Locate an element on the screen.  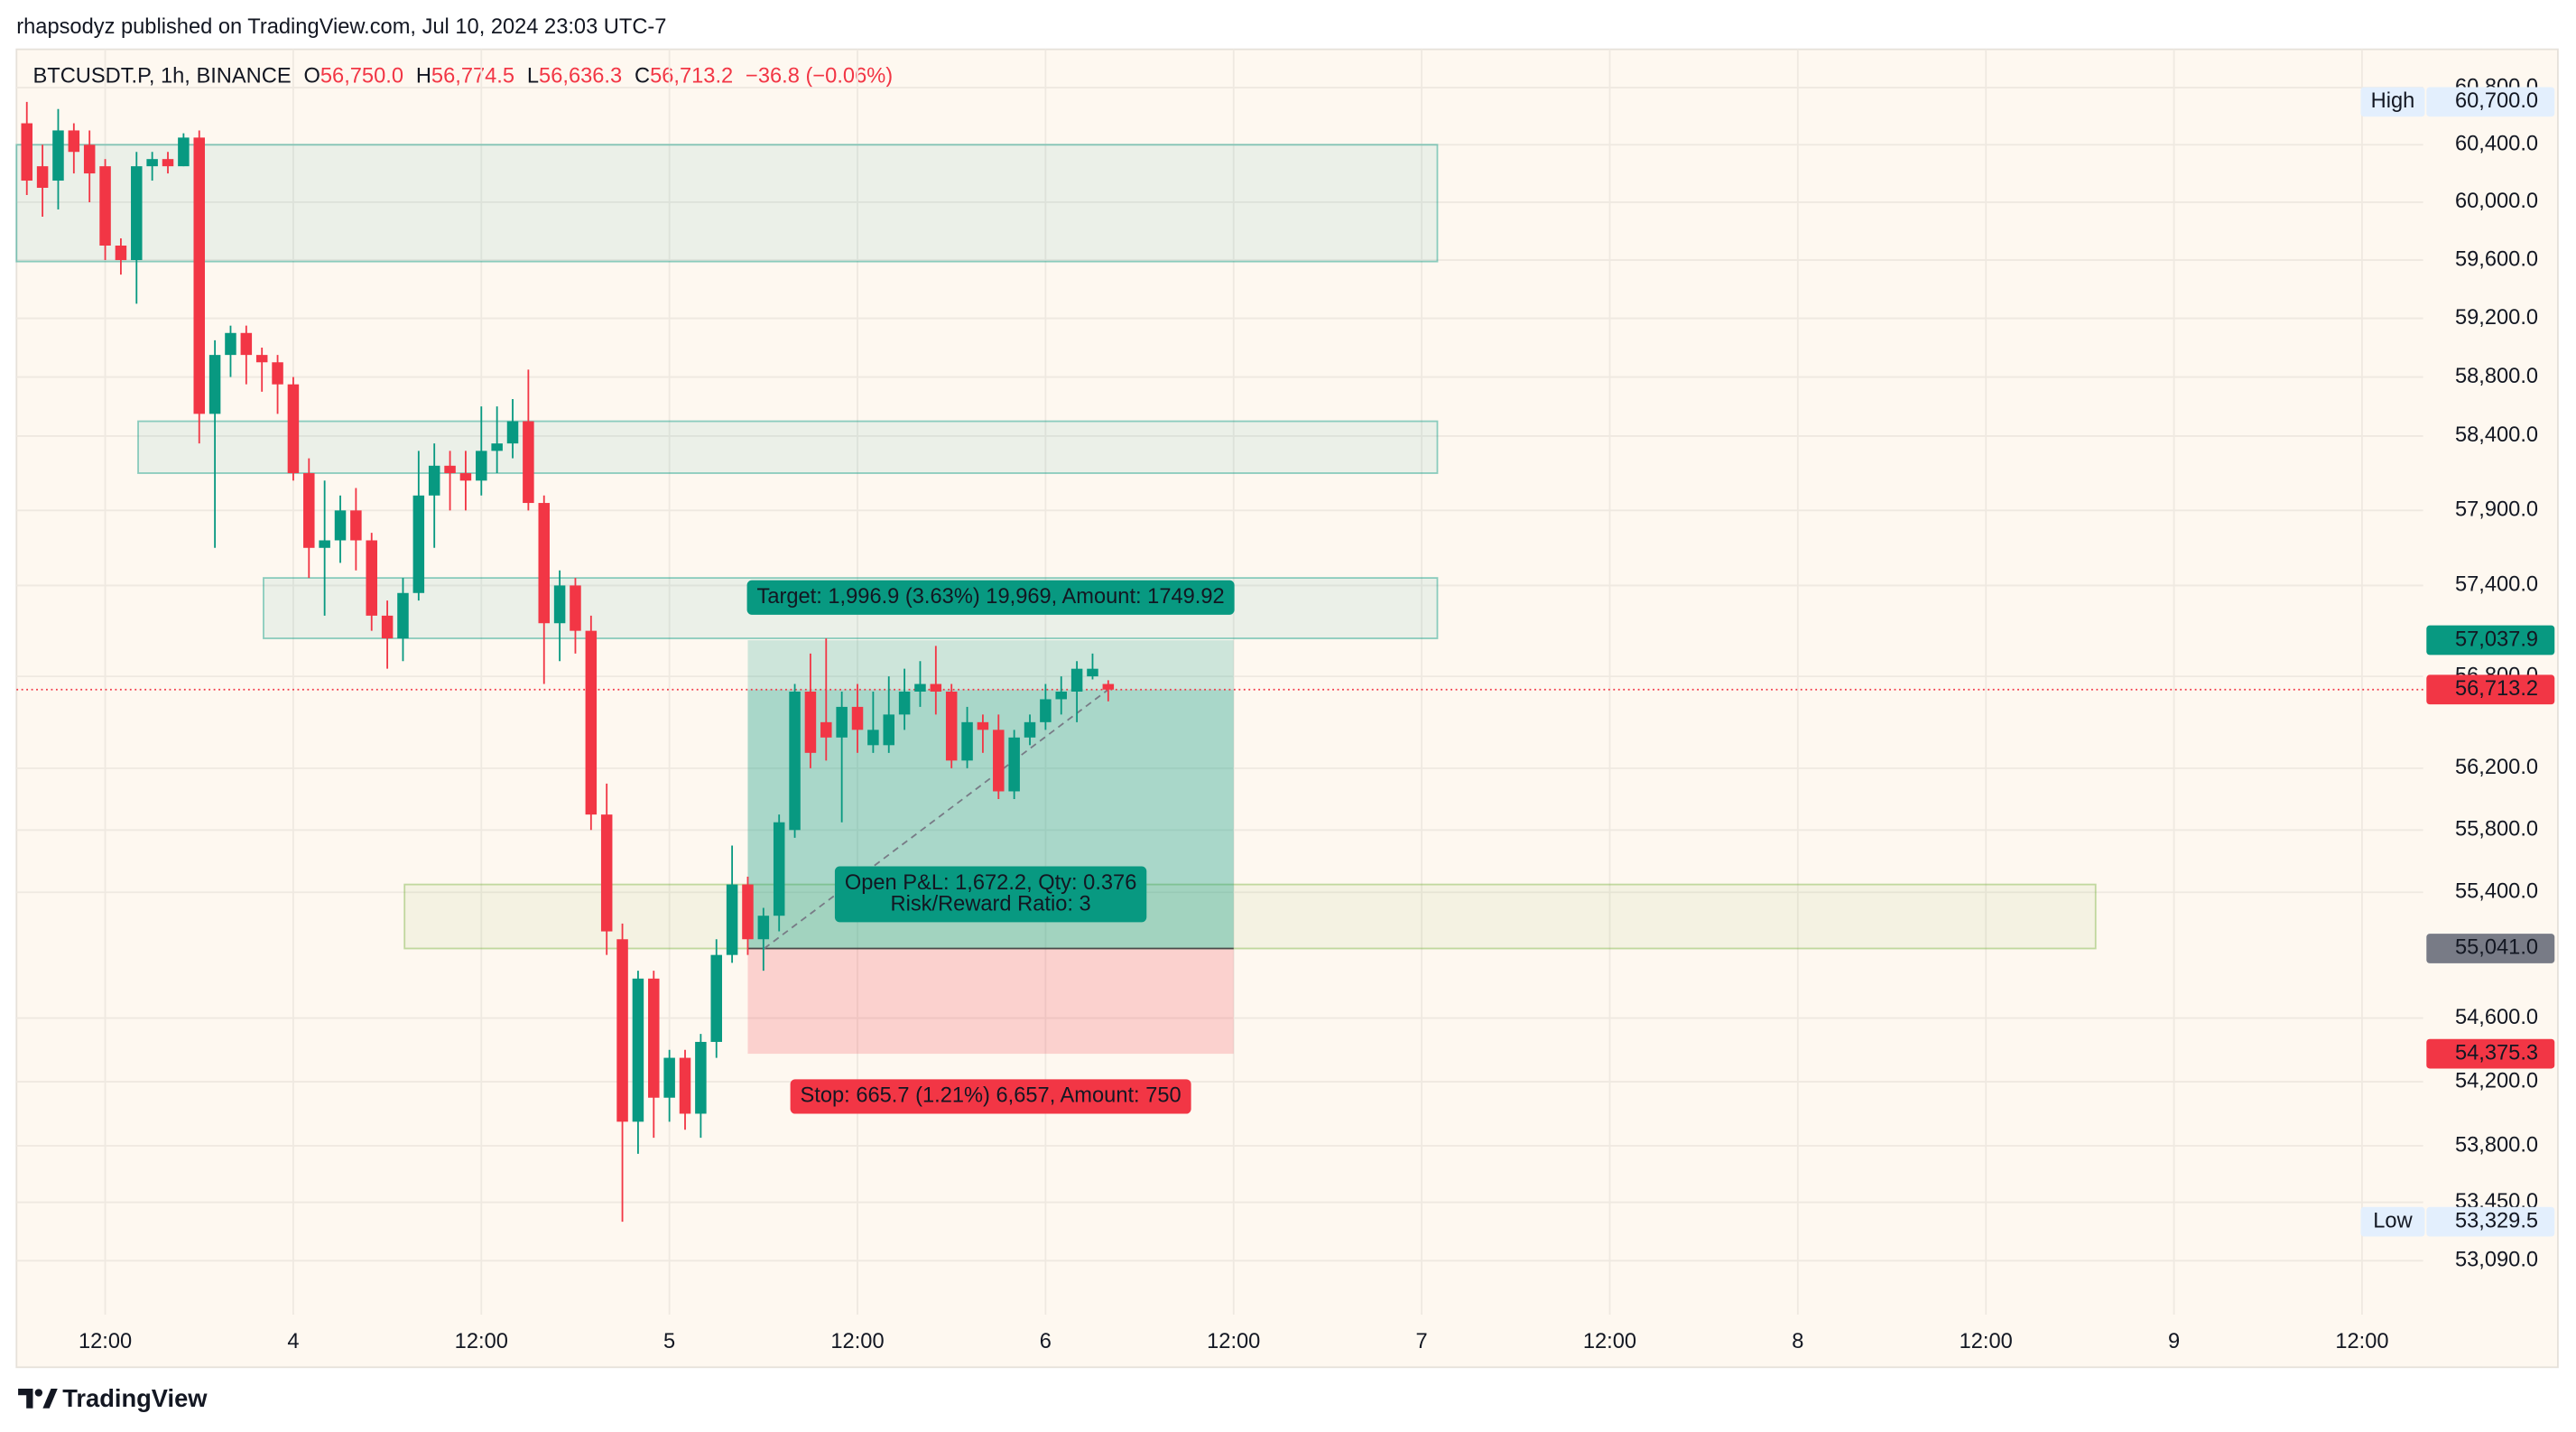
ohlc-key: O is located at coordinates (312, 76).